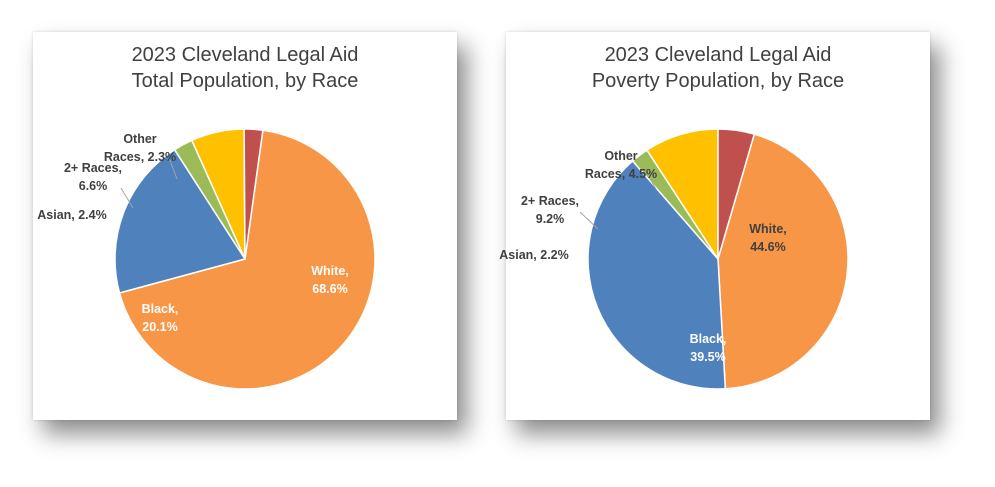 The height and width of the screenshot is (487, 995). I want to click on data-label-asian: Asian, 2.4%, so click(71, 215).